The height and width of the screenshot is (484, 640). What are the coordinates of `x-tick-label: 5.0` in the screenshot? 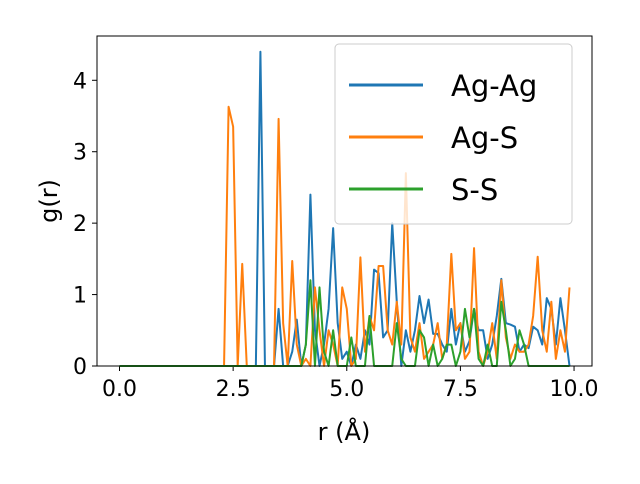 It's located at (346, 389).